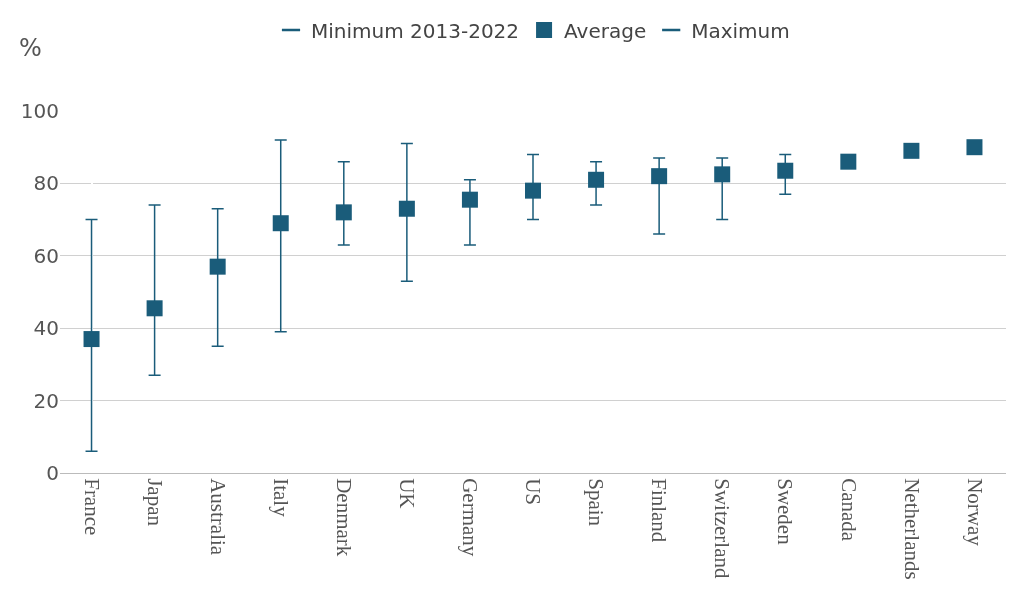  Describe the element at coordinates (46, 328) in the screenshot. I see `y-tick-label: 40` at that location.